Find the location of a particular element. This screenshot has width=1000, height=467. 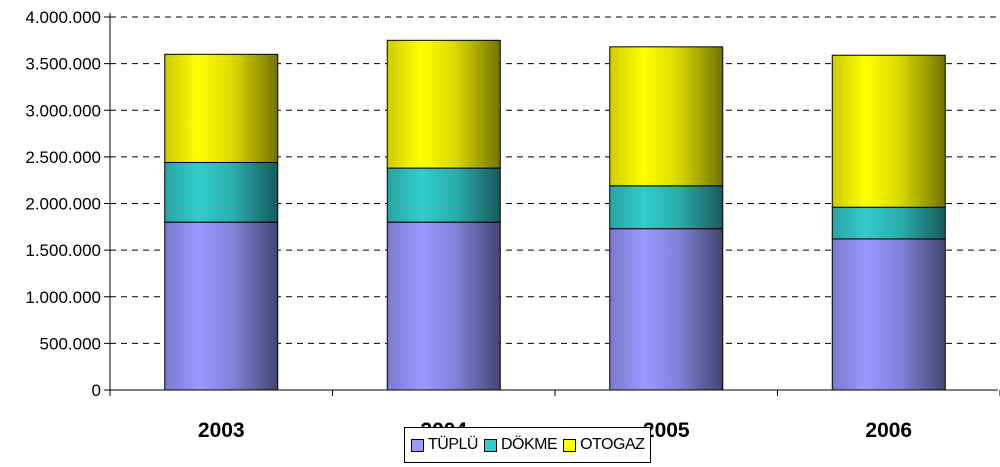

legend-label: OTOGAZ is located at coordinates (612, 444).